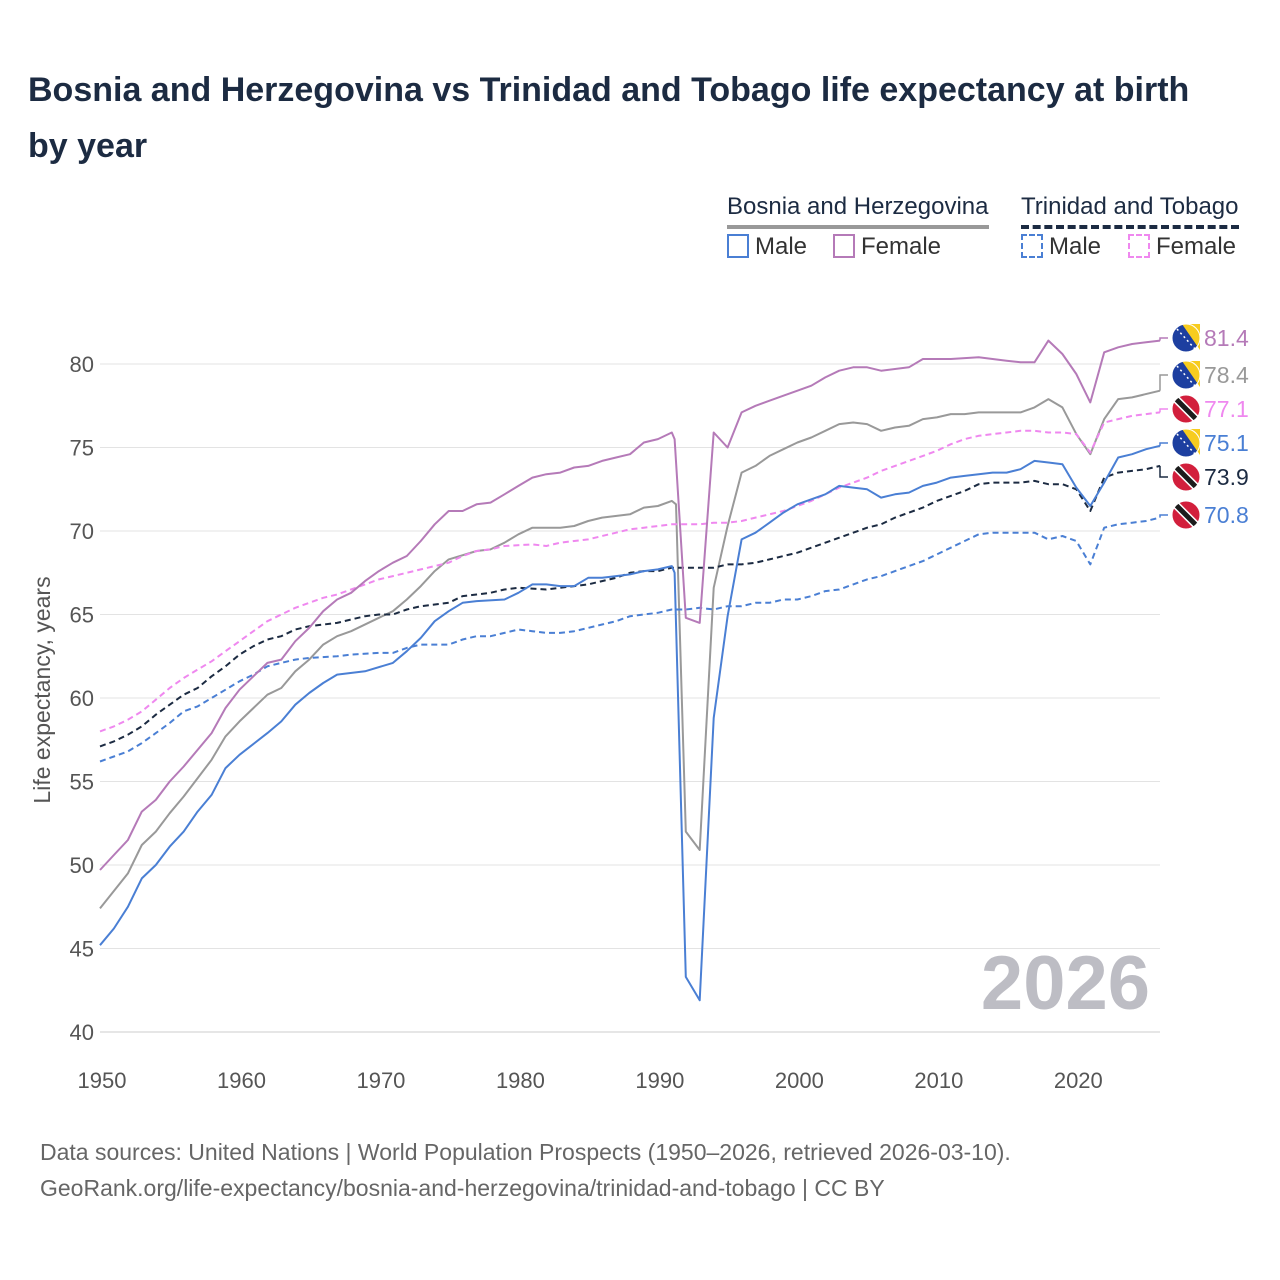 The height and width of the screenshot is (1280, 1280). I want to click on x-tick-1950: 1950, so click(102, 1080).